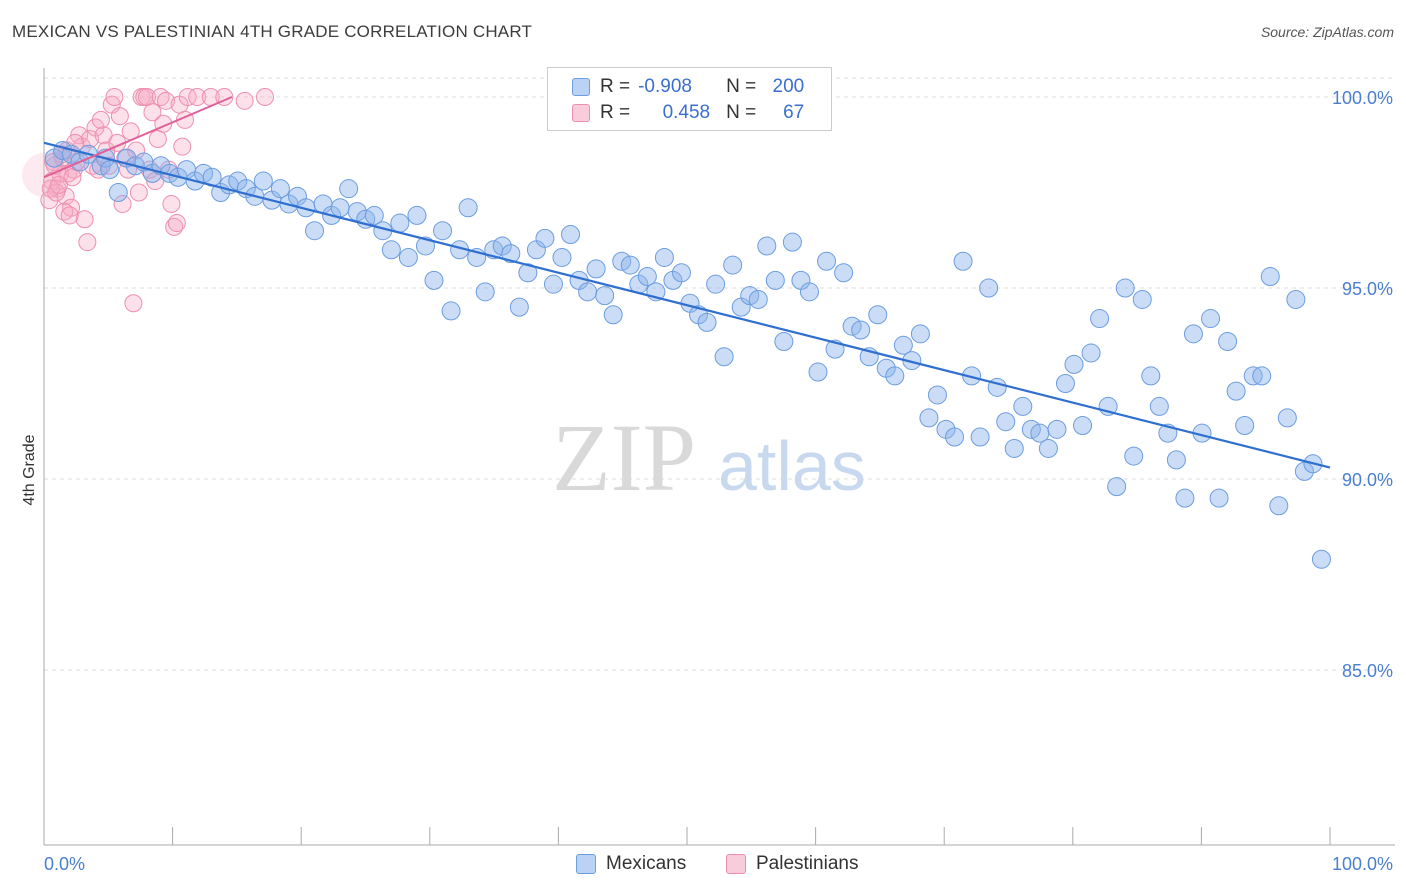 The width and height of the screenshot is (1406, 892). Describe the element at coordinates (44, 175) in the screenshot. I see `point-palestinians-cluster` at that location.